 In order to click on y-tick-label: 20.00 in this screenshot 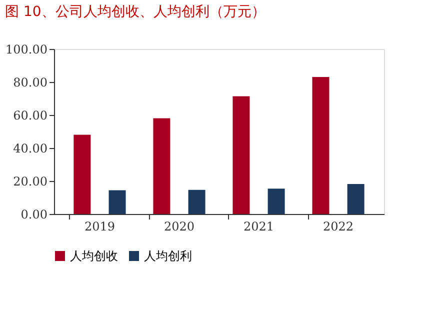, I will do `click(30, 181)`.